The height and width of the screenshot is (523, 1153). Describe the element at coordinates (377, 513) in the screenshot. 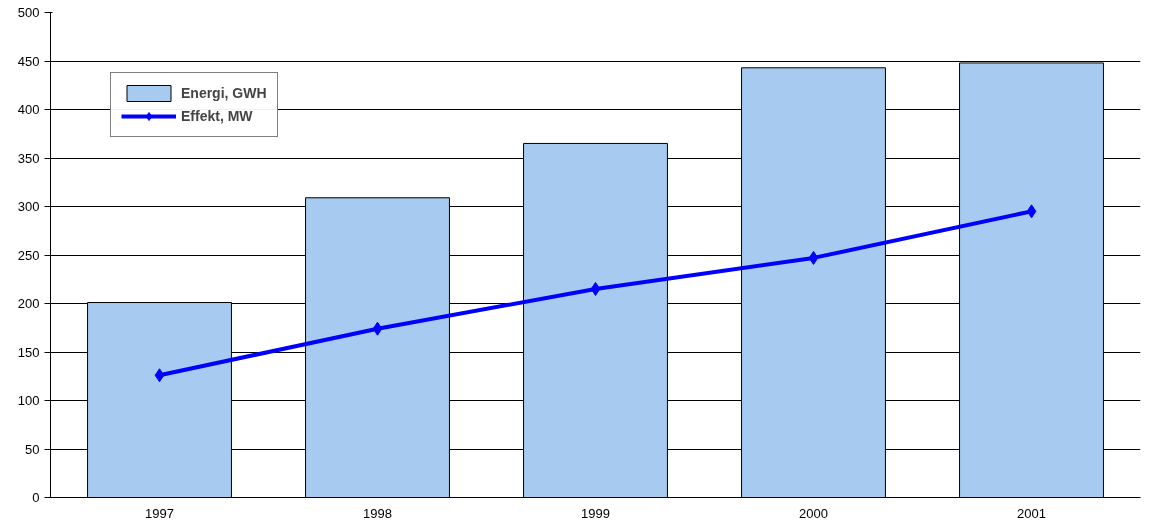

I see `x-tick-label: 1998` at that location.